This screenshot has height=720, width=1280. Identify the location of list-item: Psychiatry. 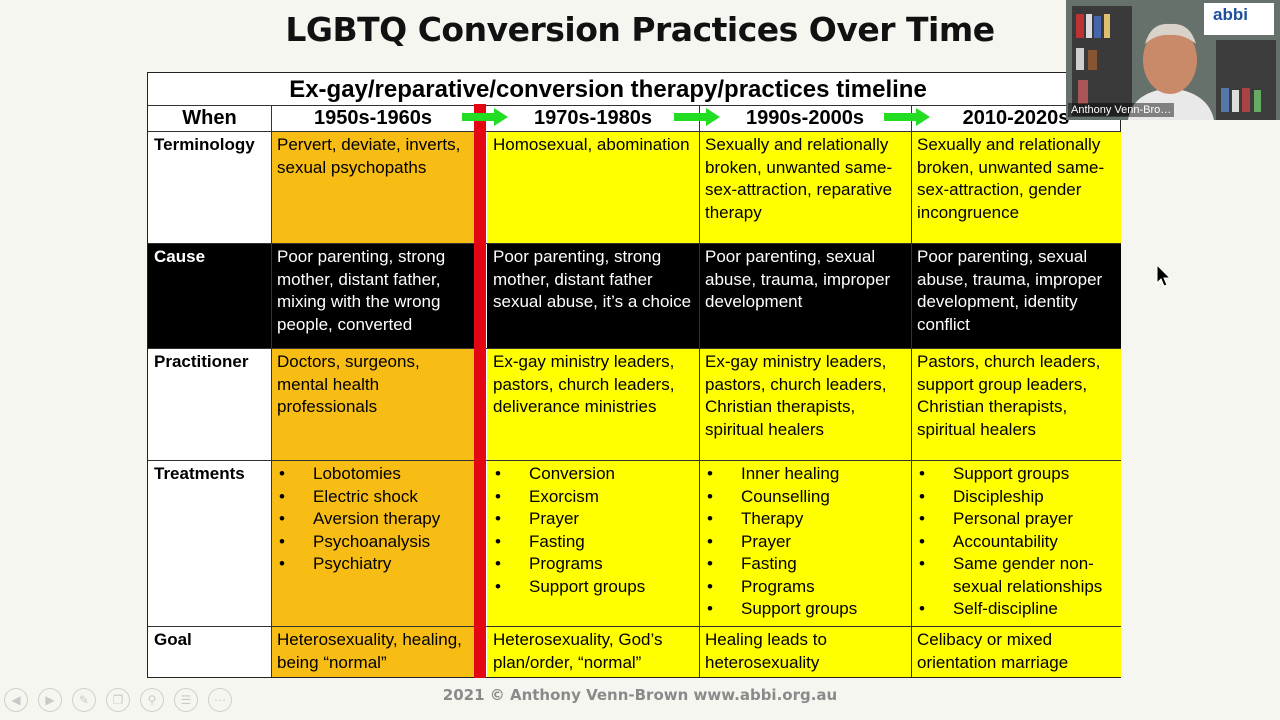
(374, 564).